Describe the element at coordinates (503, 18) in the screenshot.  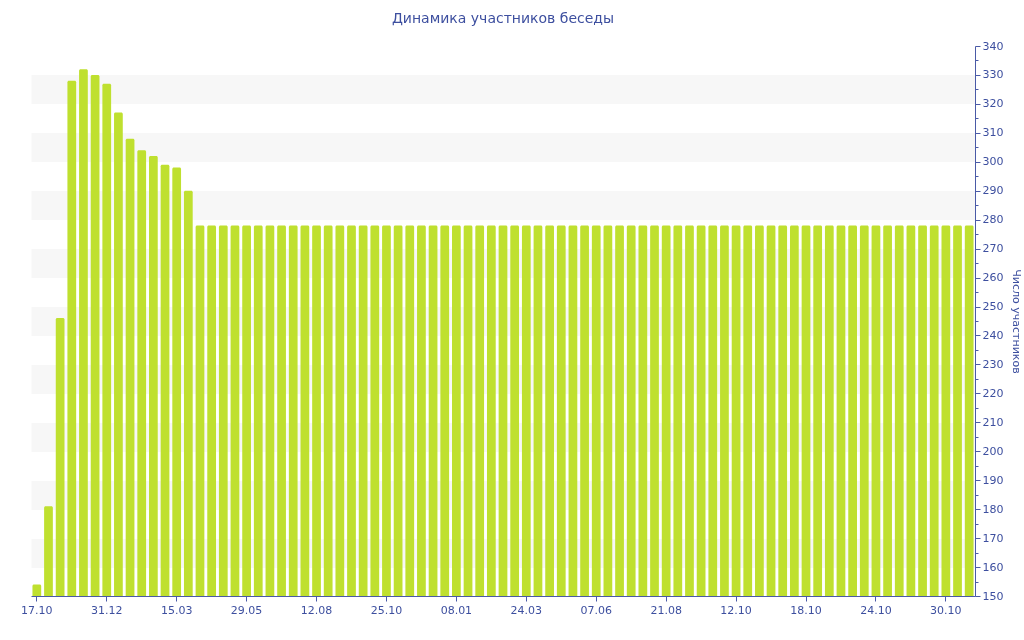
I see `chart-title: Динамика участников беседы` at that location.